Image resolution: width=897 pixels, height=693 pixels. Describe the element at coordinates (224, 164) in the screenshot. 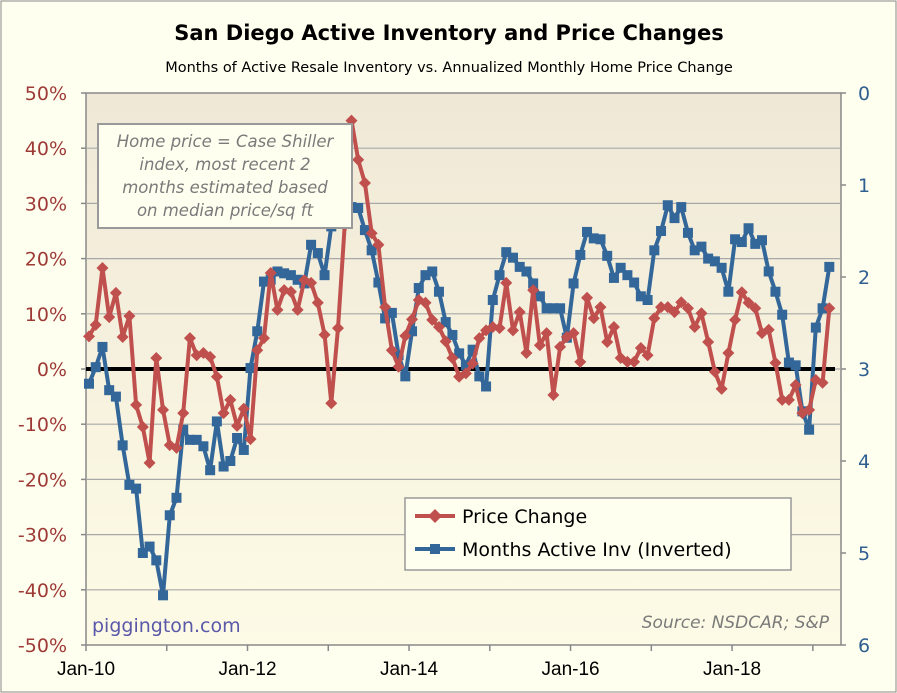

I see `annotation-line: index, most recent 2` at that location.